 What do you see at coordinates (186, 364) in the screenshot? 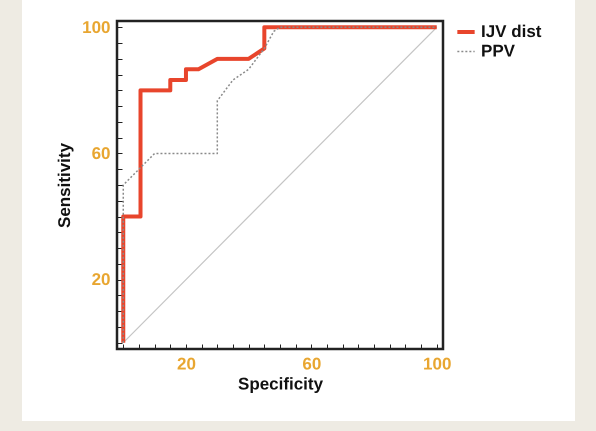
I see `x-tick-label: 20` at bounding box center [186, 364].